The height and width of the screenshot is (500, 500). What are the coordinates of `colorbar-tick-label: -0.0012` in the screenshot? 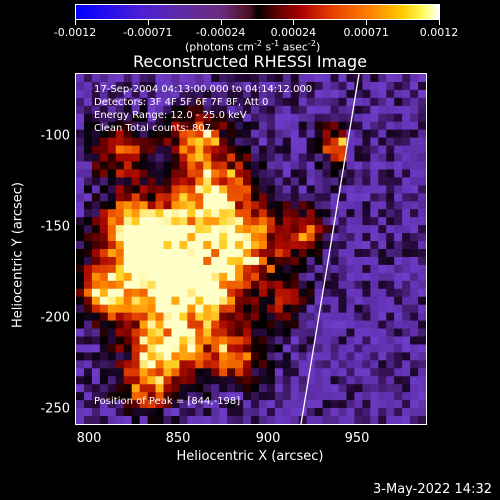 It's located at (75, 32).